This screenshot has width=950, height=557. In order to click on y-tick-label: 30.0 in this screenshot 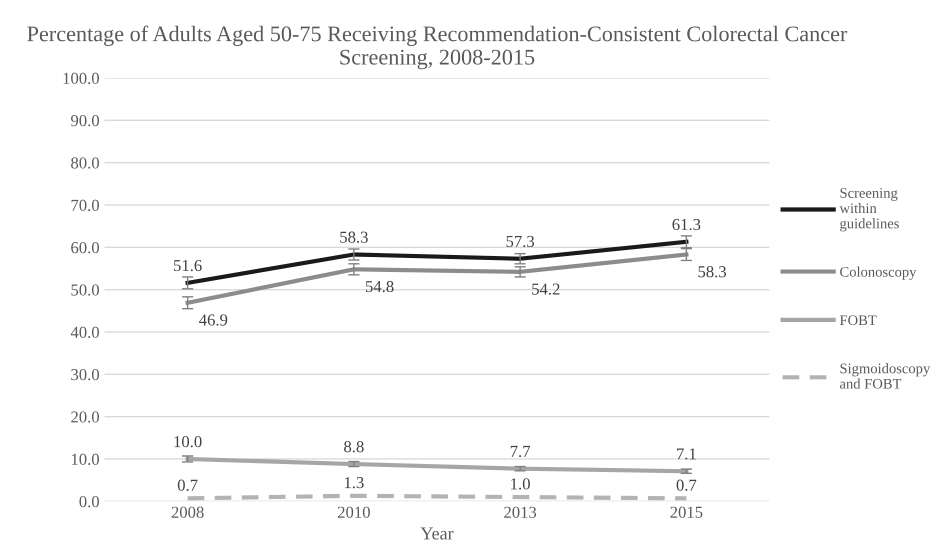, I will do `click(85, 374)`.